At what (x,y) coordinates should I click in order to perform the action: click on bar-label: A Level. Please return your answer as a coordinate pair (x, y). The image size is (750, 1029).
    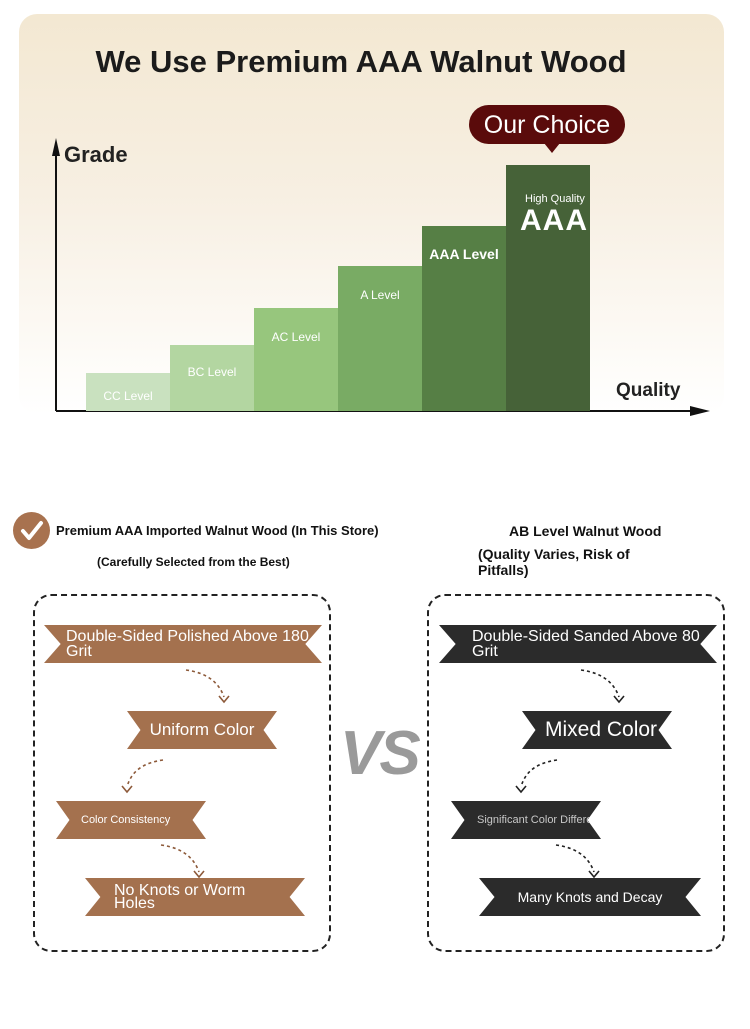
    Looking at the image, I should click on (380, 295).